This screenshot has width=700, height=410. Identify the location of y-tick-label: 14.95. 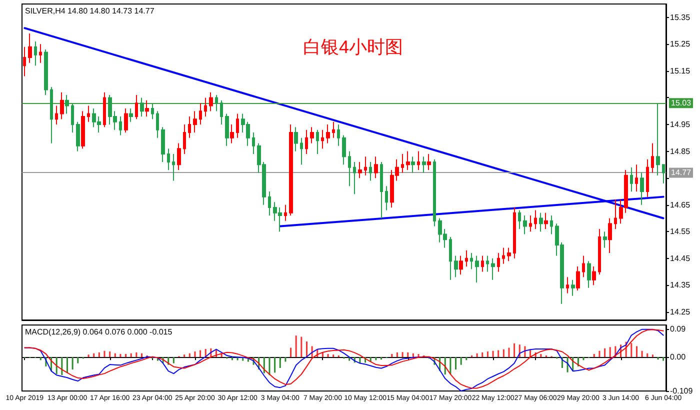
(680, 125).